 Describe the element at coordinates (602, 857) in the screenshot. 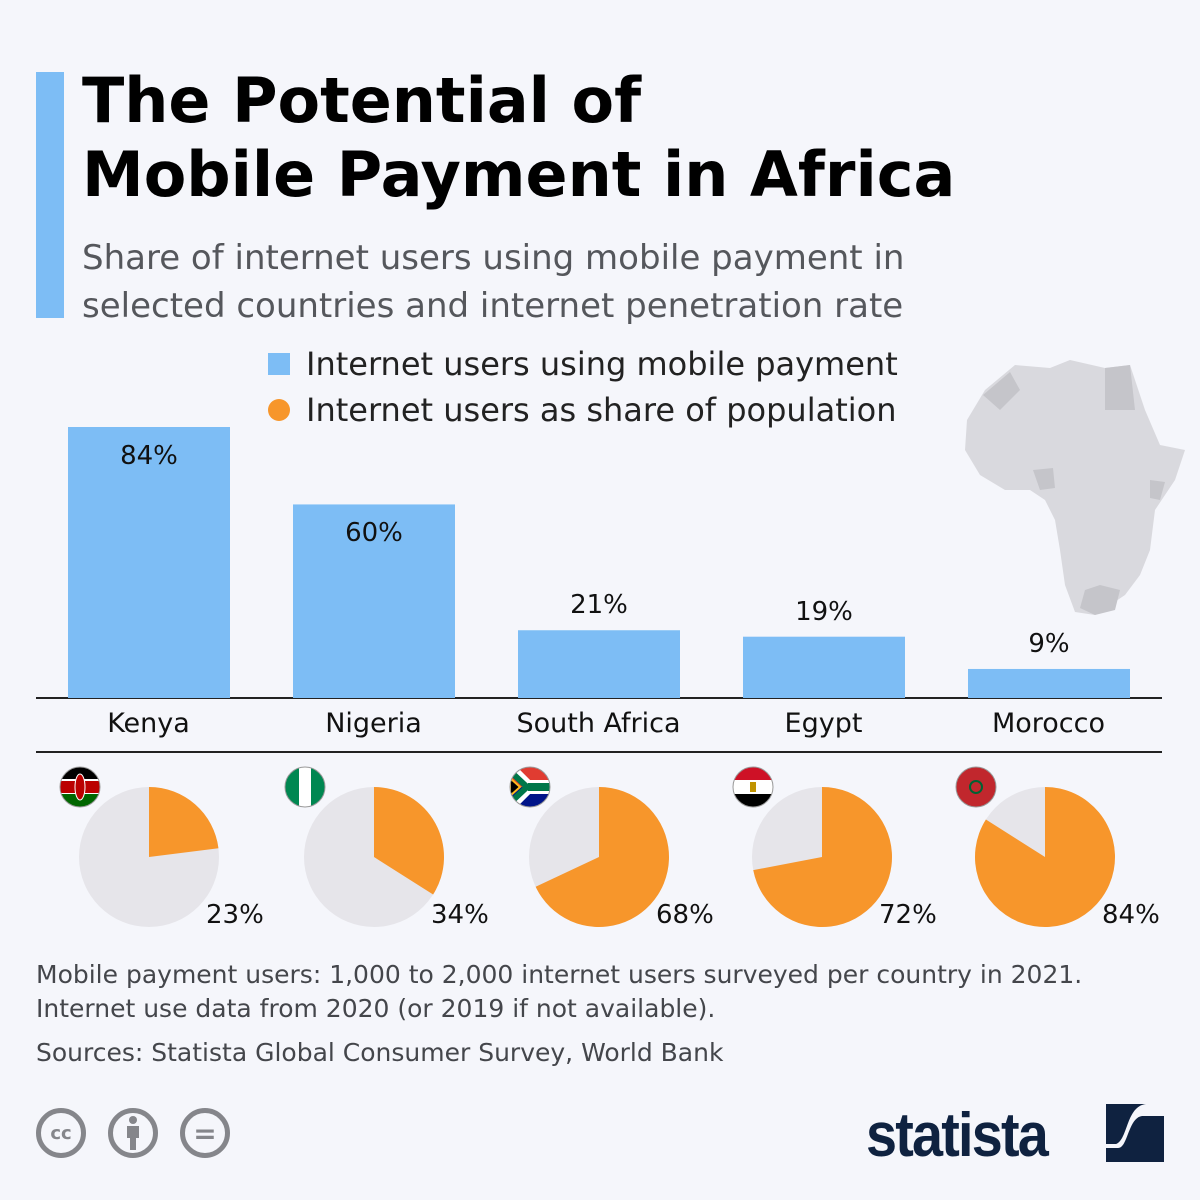

I see `pie-slice-south-africa` at that location.